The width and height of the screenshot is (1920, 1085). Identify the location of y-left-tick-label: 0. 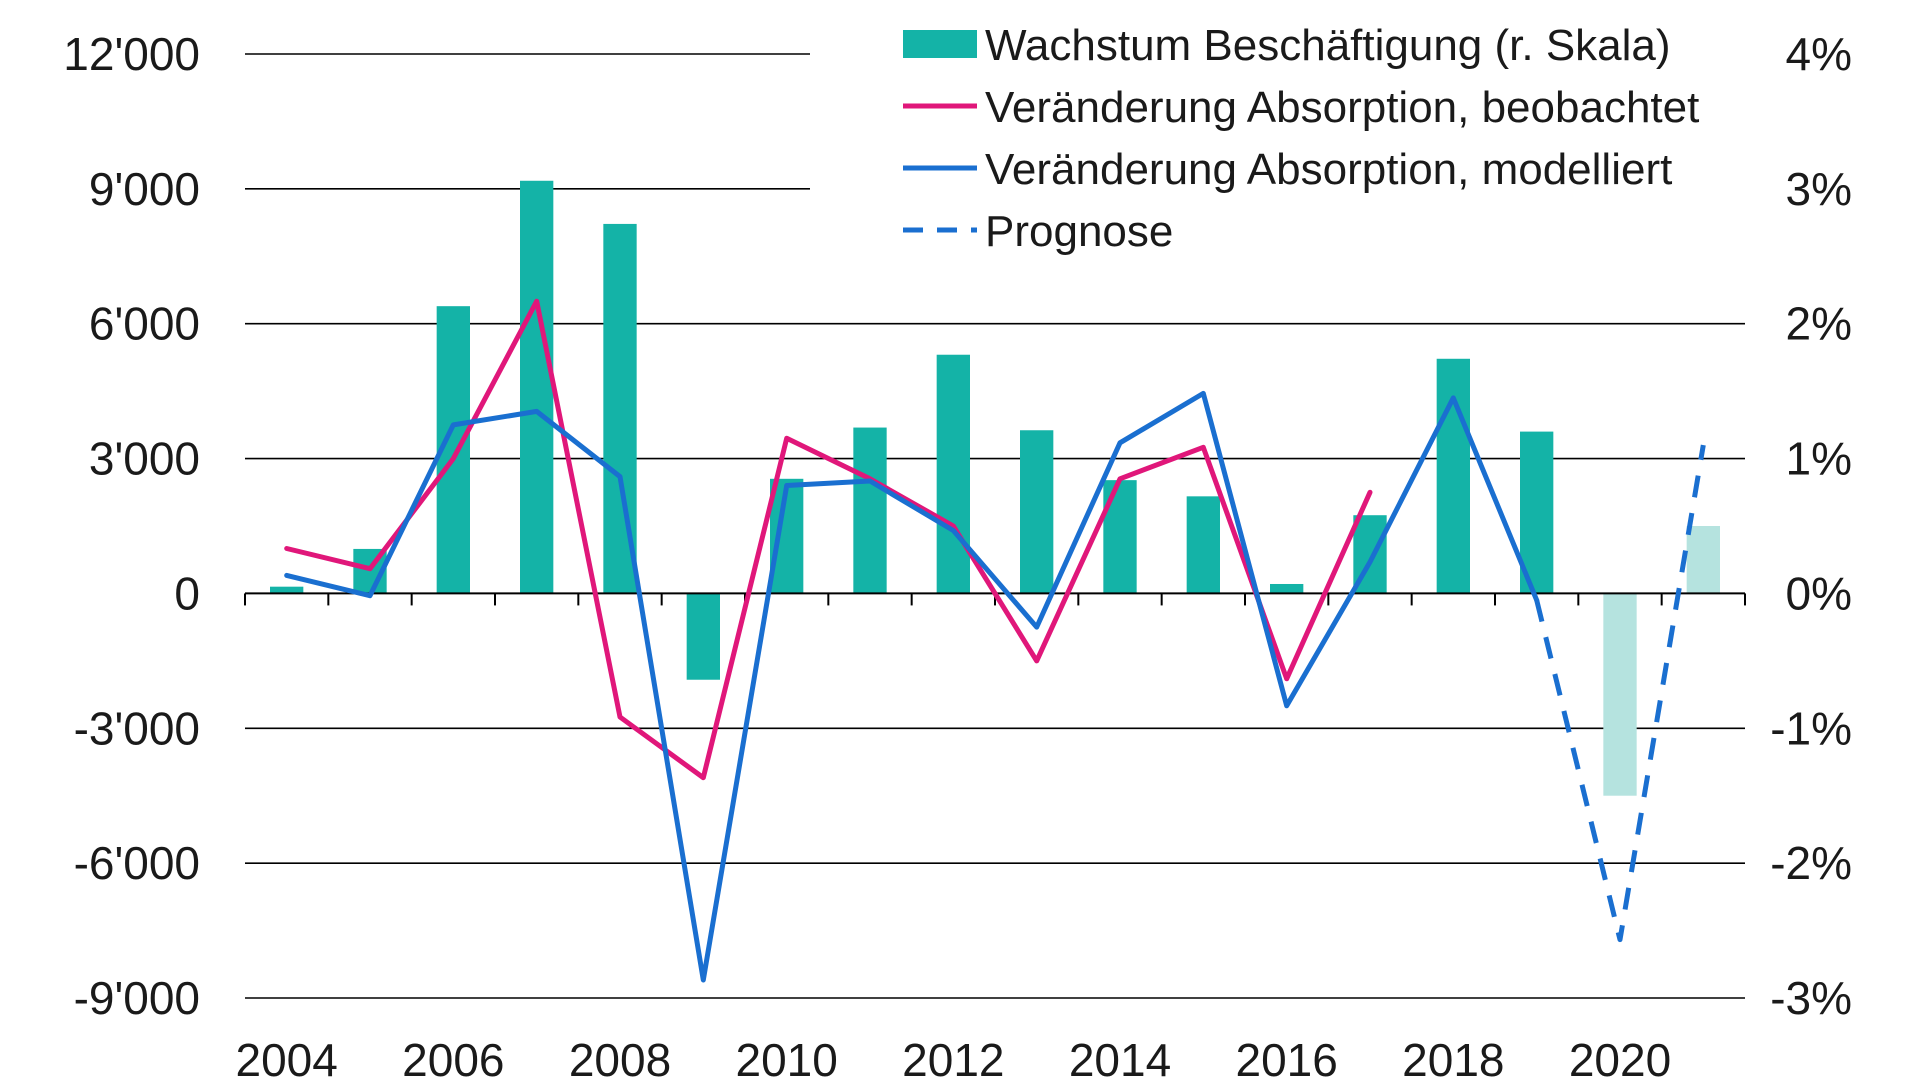
(187, 593).